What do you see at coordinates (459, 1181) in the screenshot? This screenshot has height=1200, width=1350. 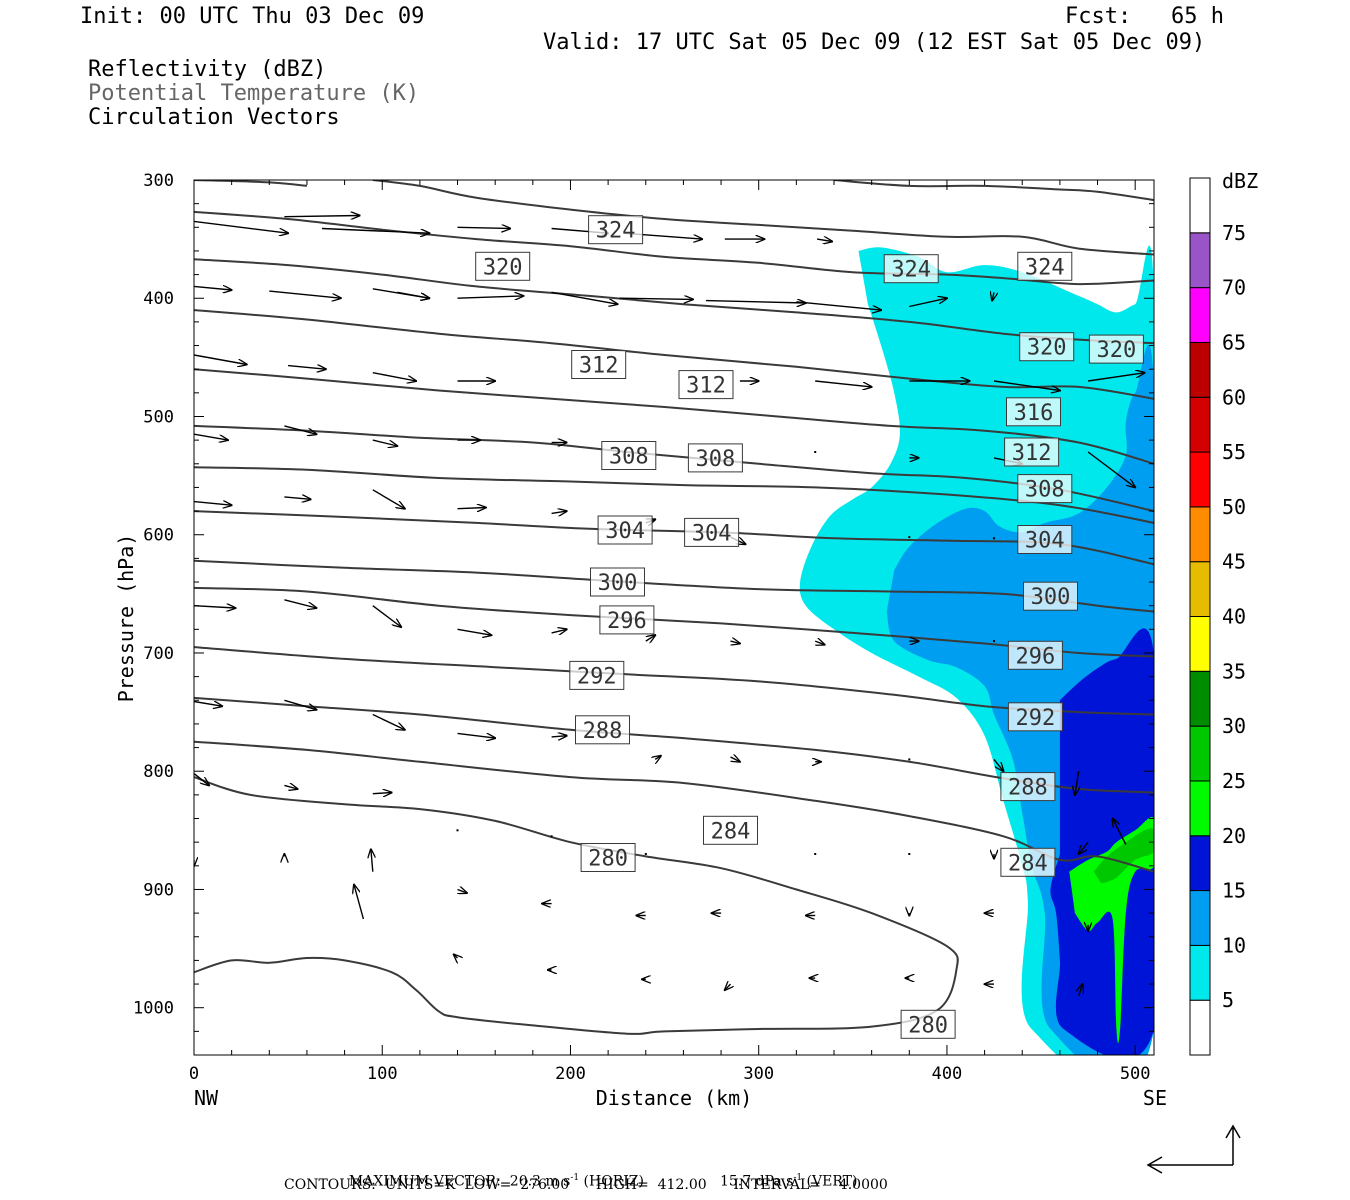 I see `max-vector-horiz: MAXIMUM VECTOR: 20.3 m s` at bounding box center [459, 1181].